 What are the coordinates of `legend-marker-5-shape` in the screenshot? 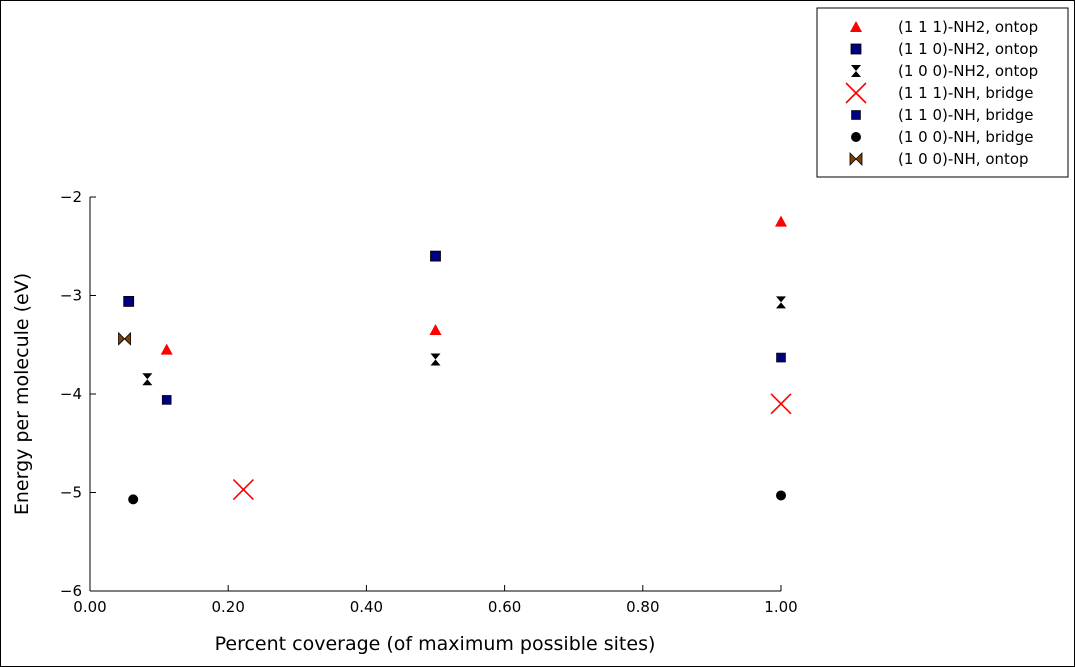 It's located at (856, 137).